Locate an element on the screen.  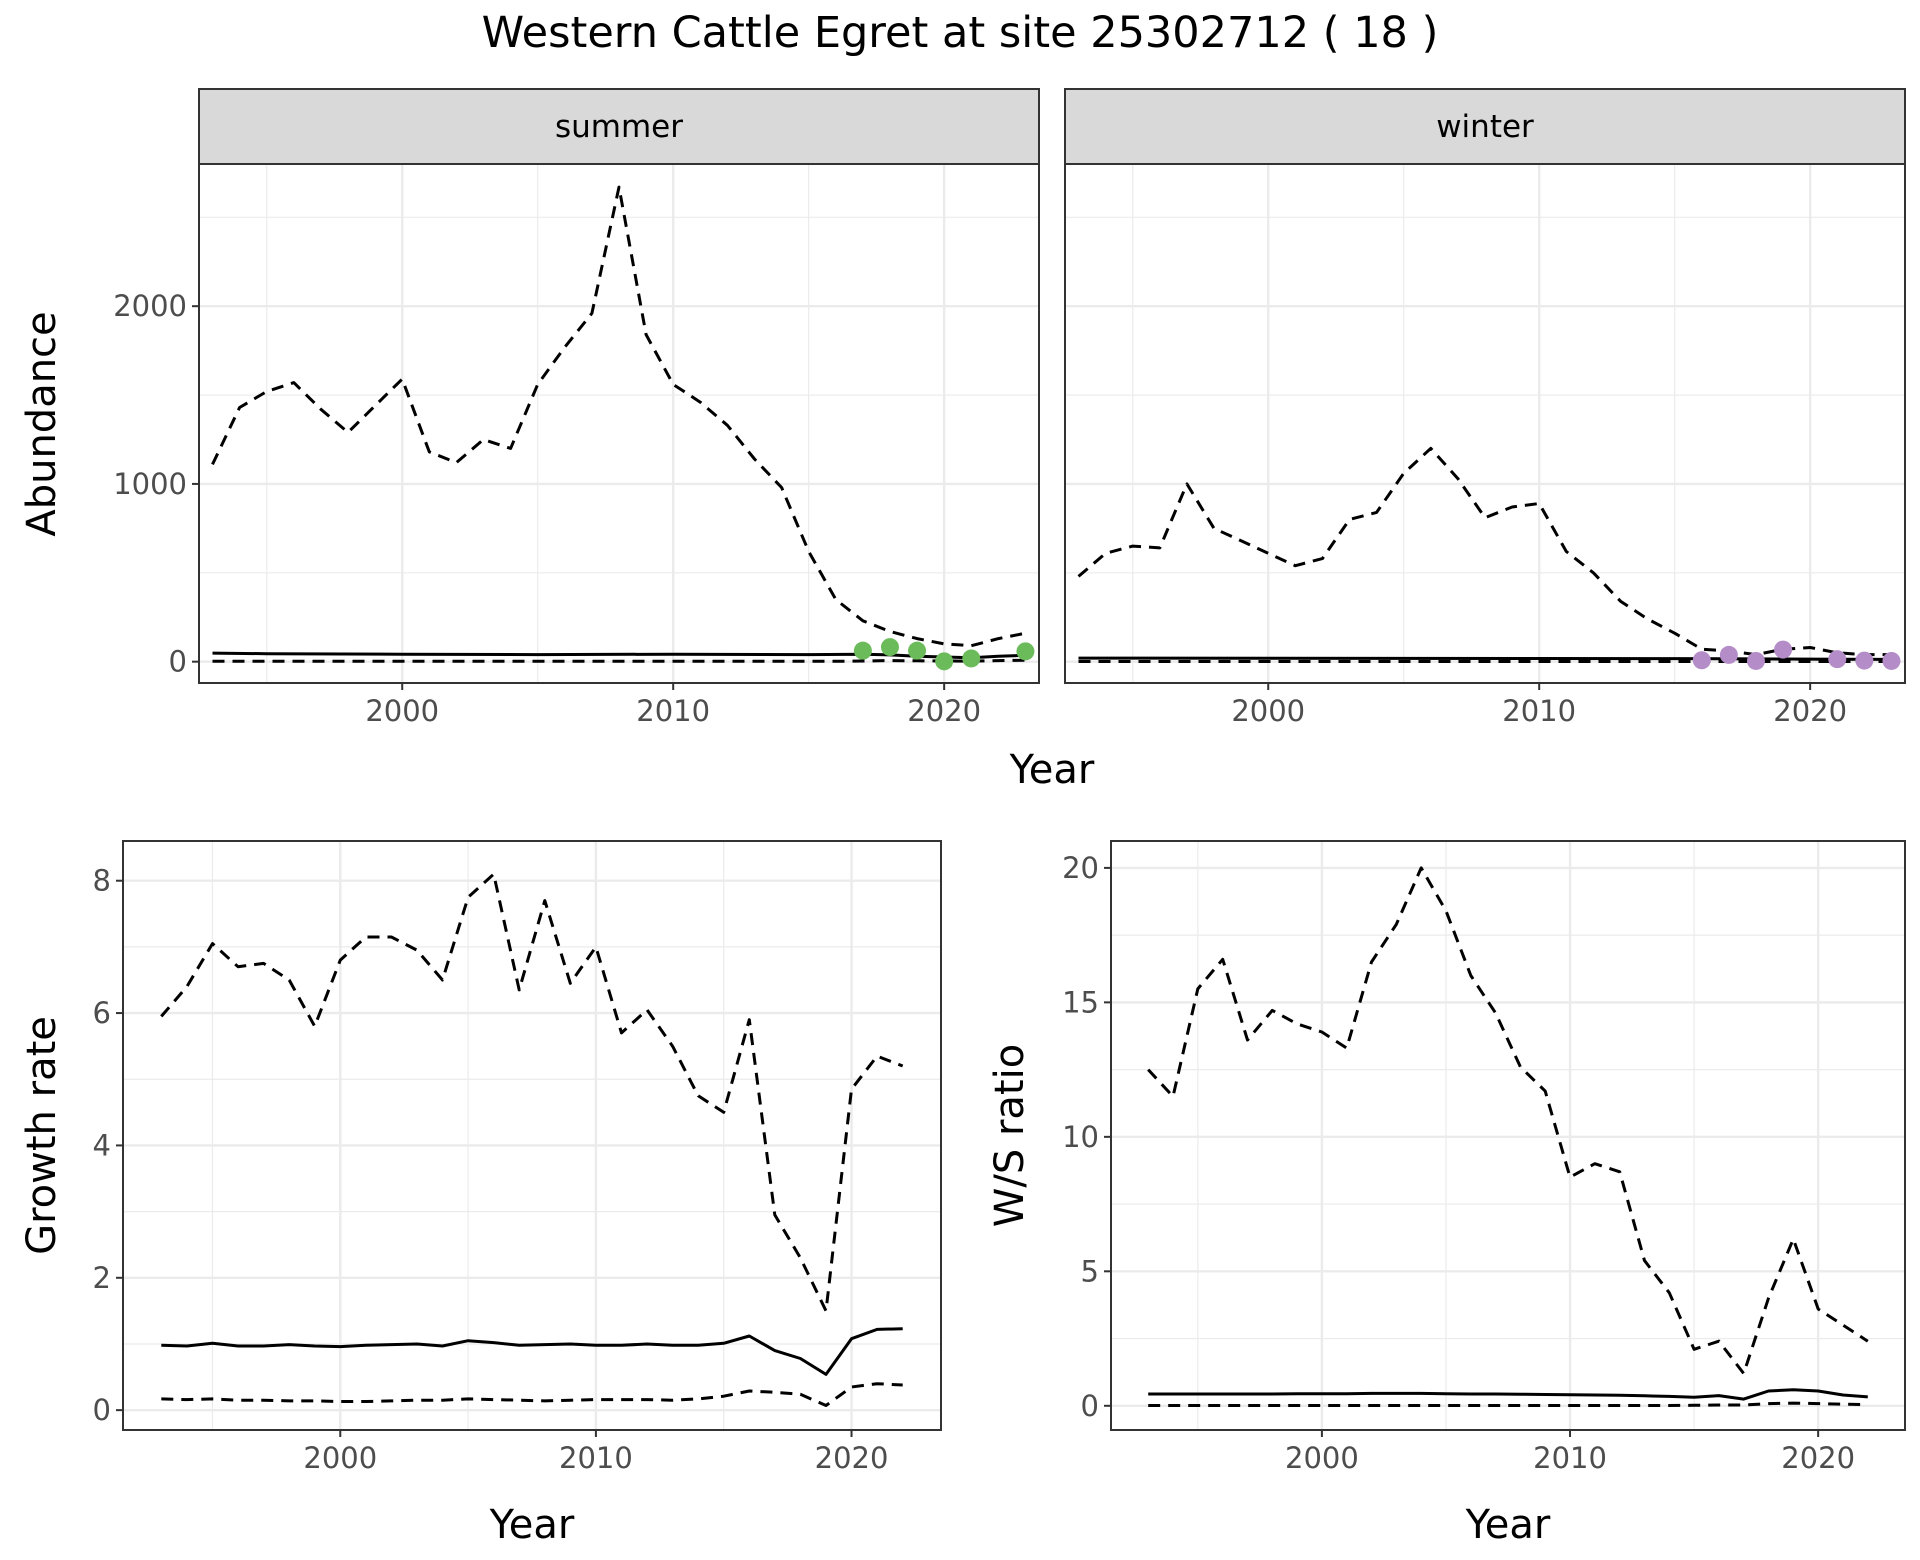
winter-panel-x-tick-label: 2010 is located at coordinates (1539, 711).